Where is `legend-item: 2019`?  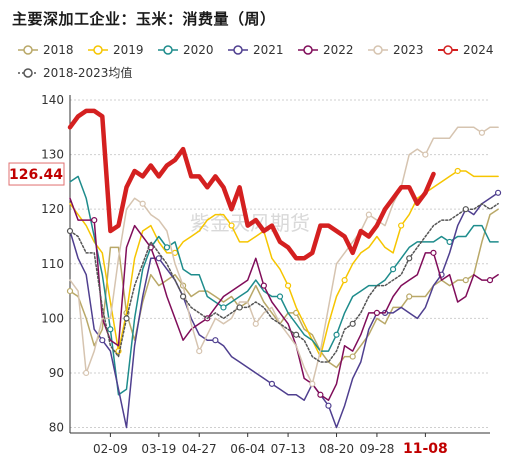
legend-item: 2019 is located at coordinates (116, 50).